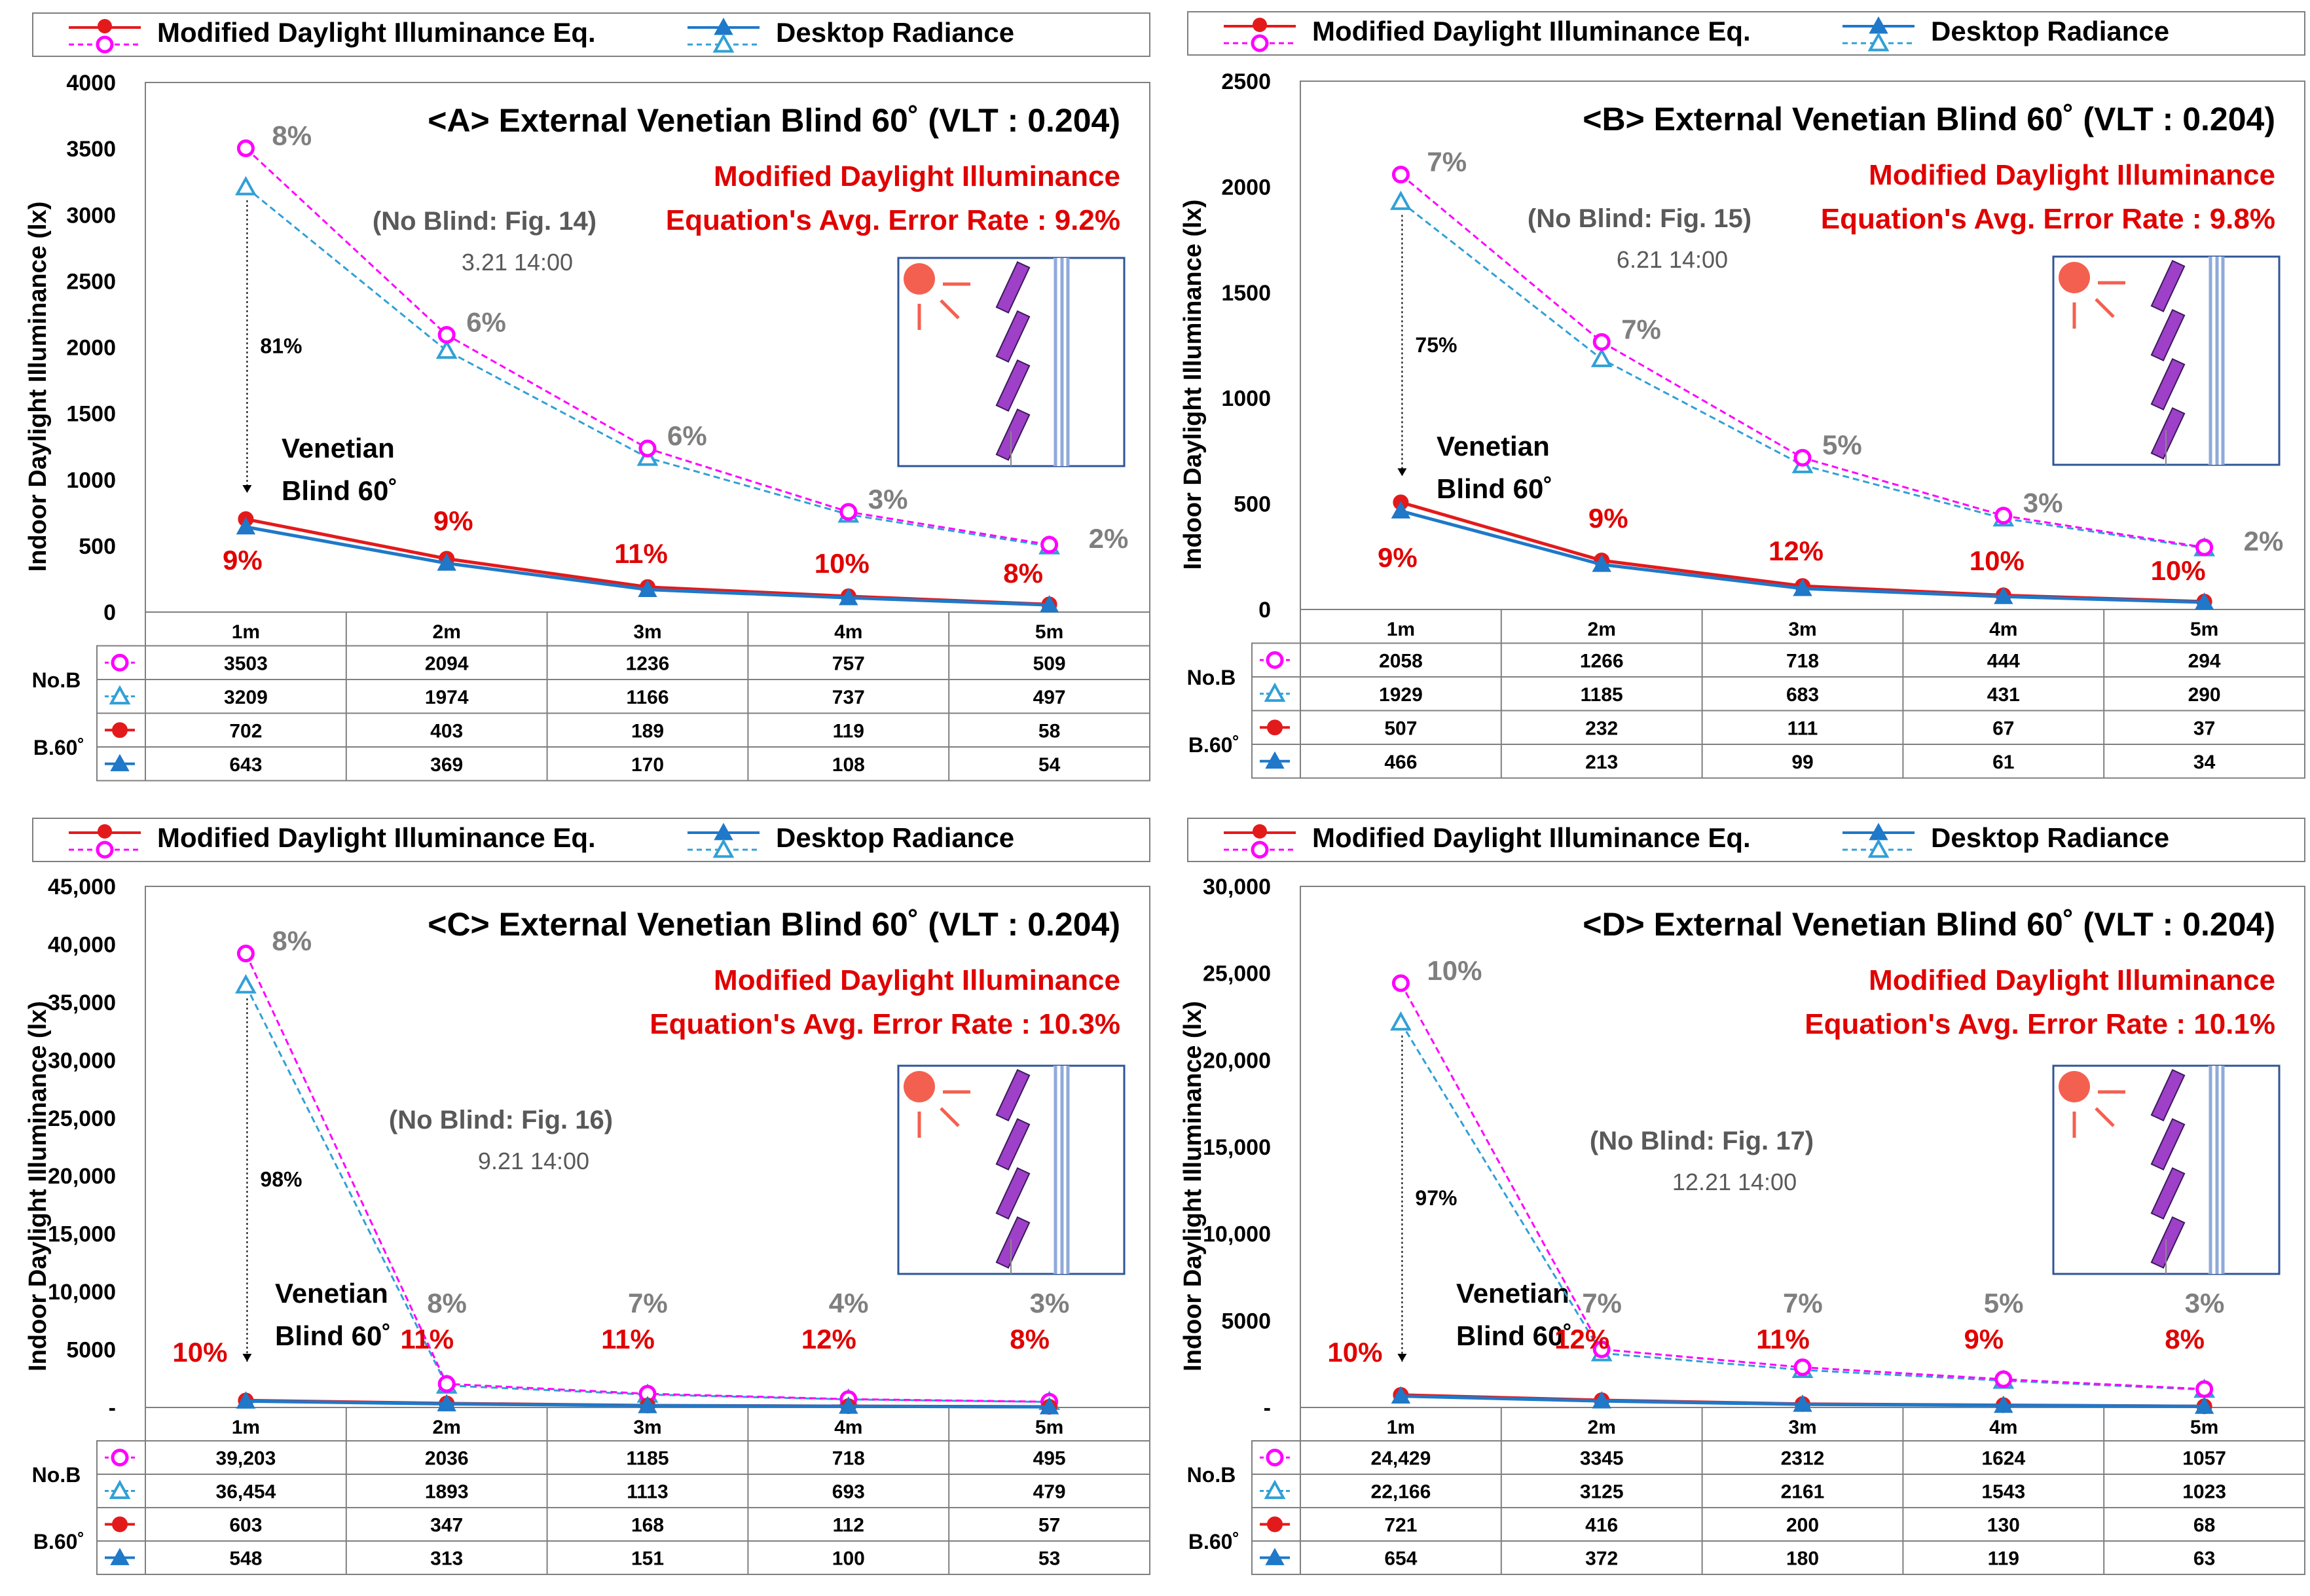 The height and width of the screenshot is (1596, 2310). What do you see at coordinates (1803, 1303) in the screenshot?
I see `error-noblind-label: 7%` at bounding box center [1803, 1303].